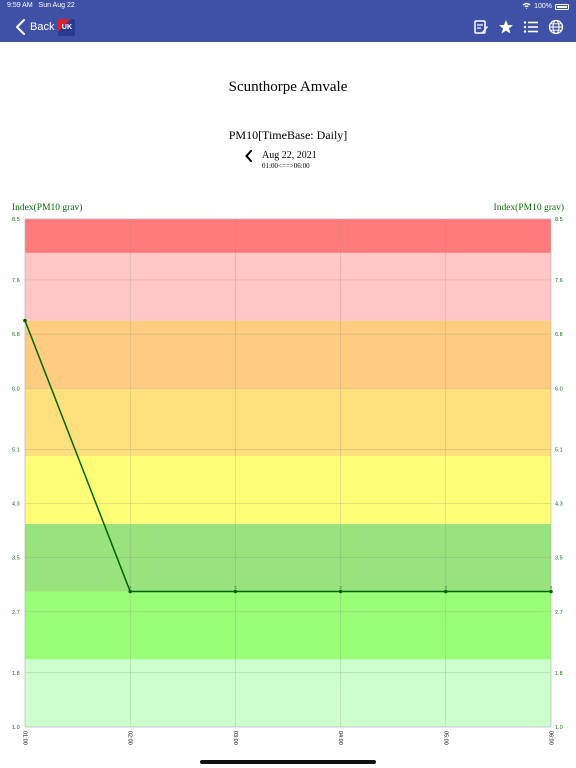  Describe the element at coordinates (288, 762) in the screenshot. I see `home-indicator` at that location.